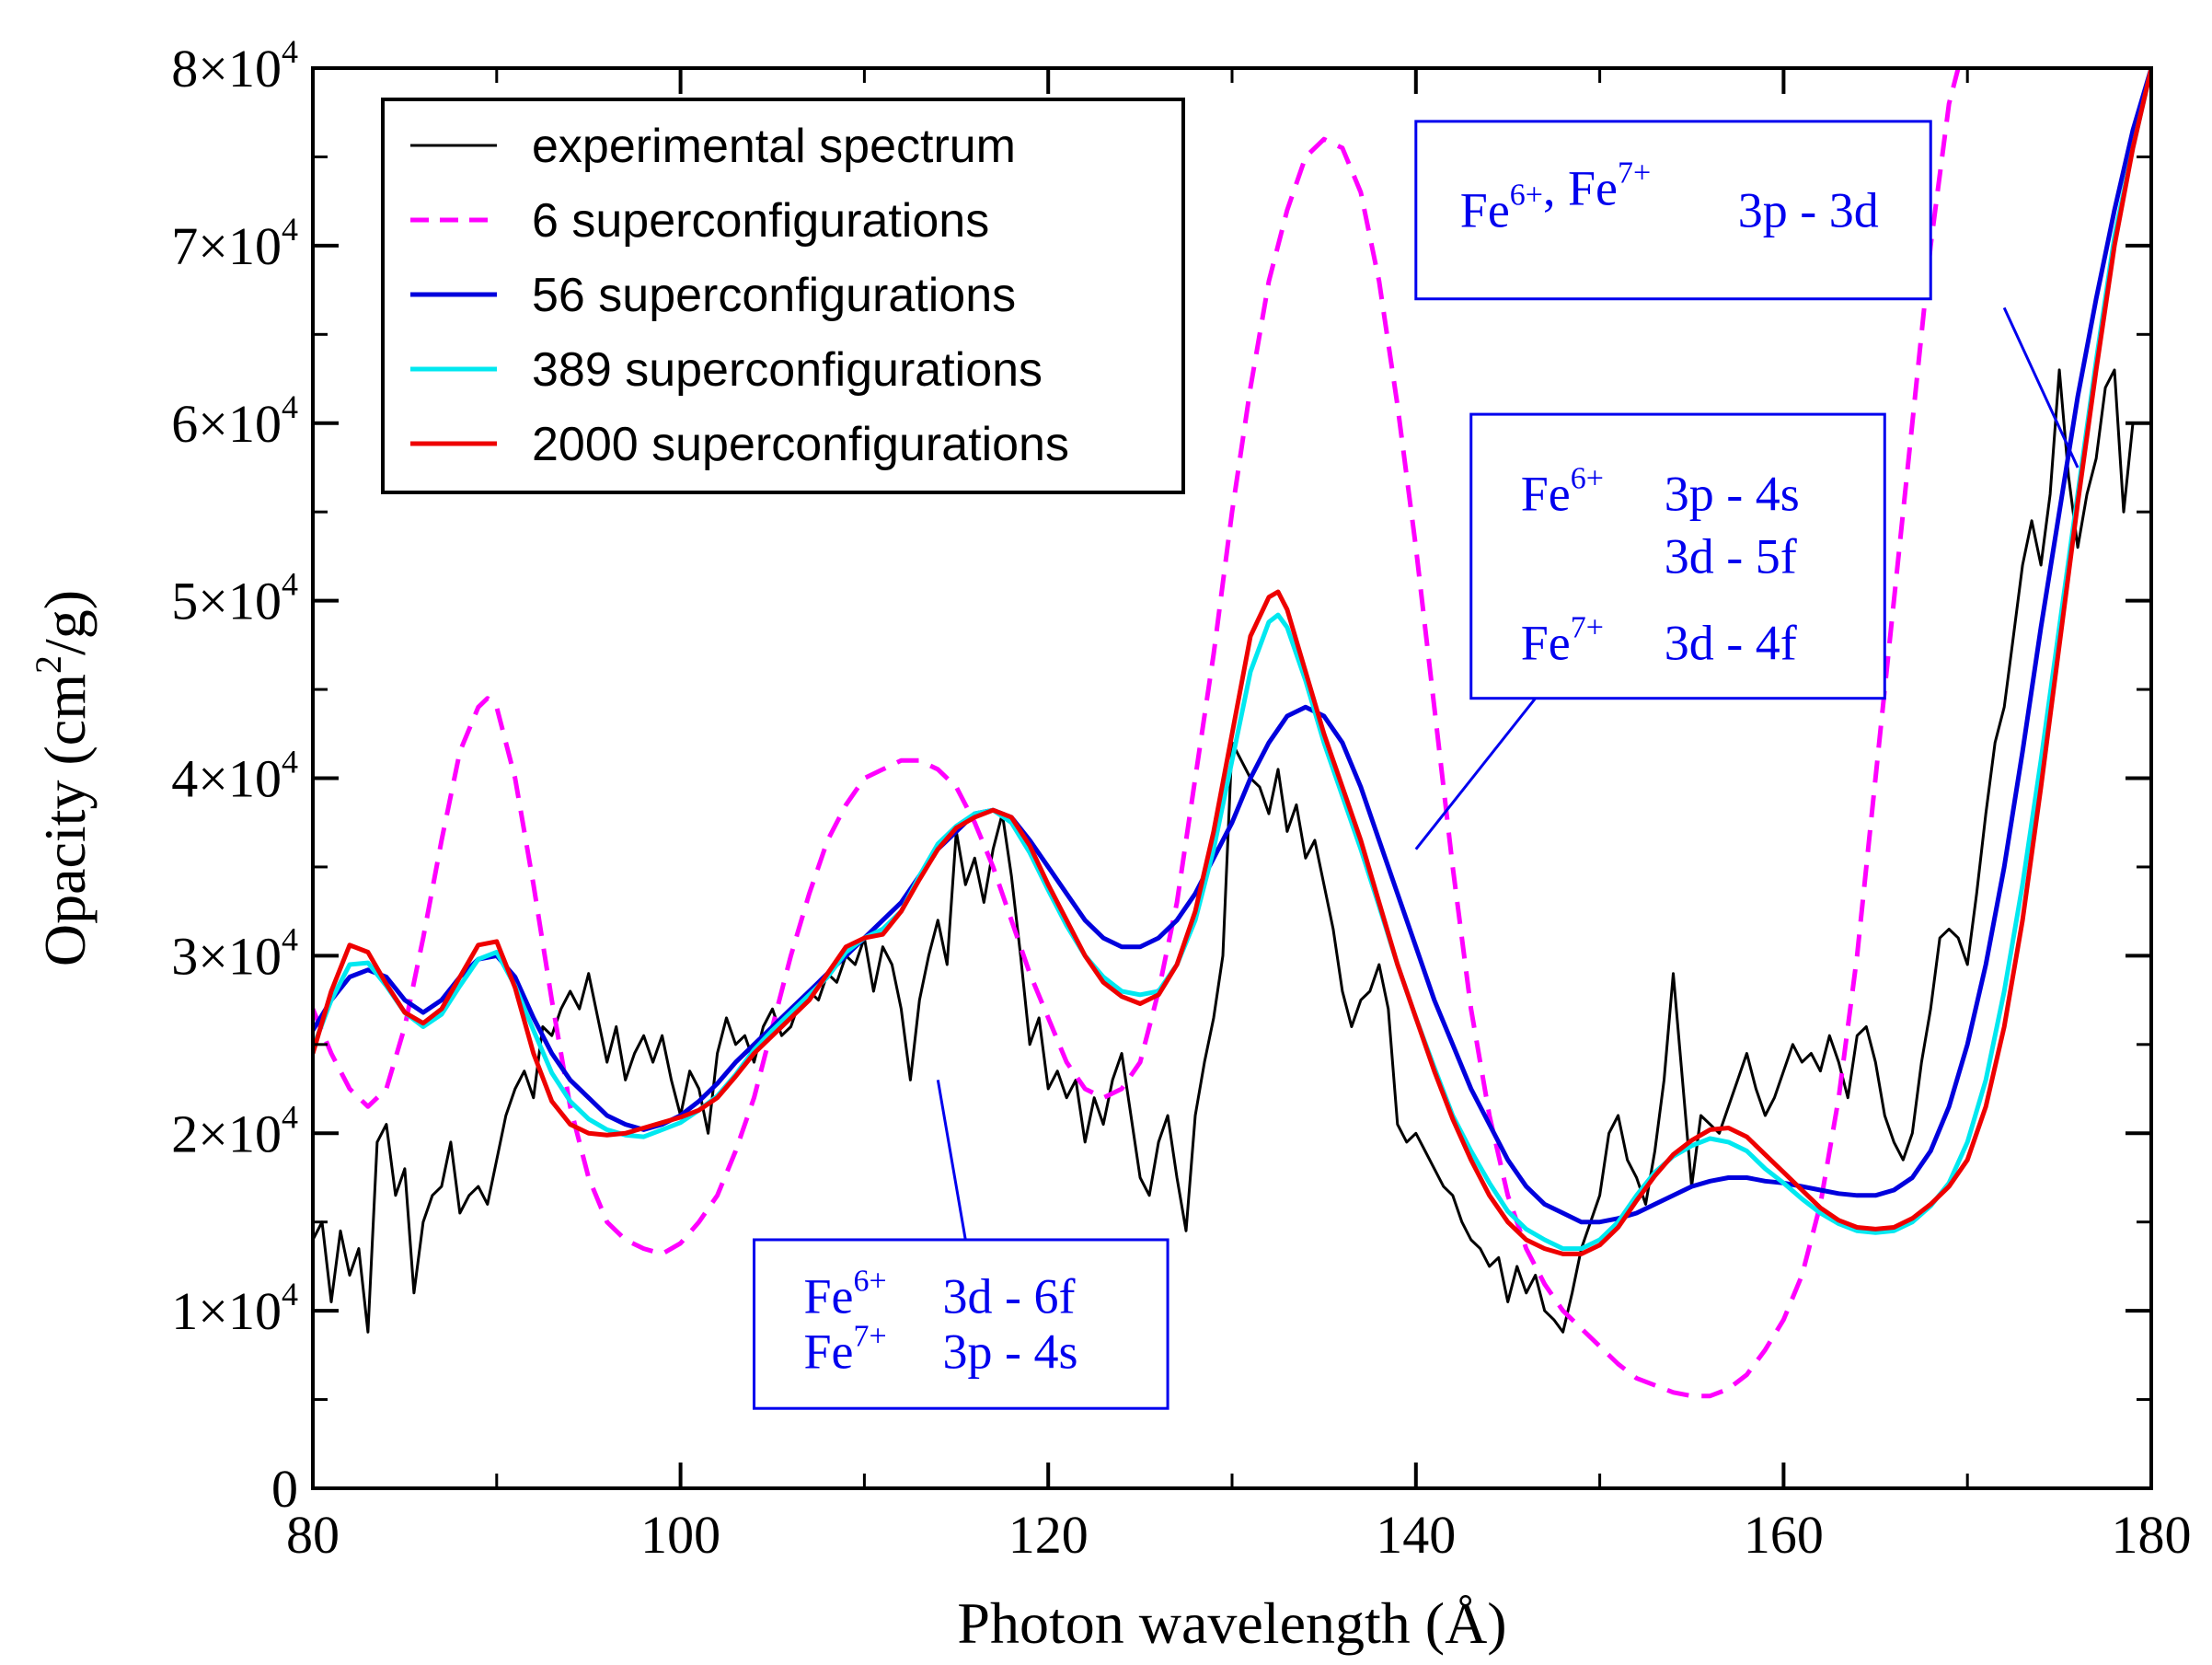  I want to click on annotation-transition: 3d - 6f, so click(1009, 1296).